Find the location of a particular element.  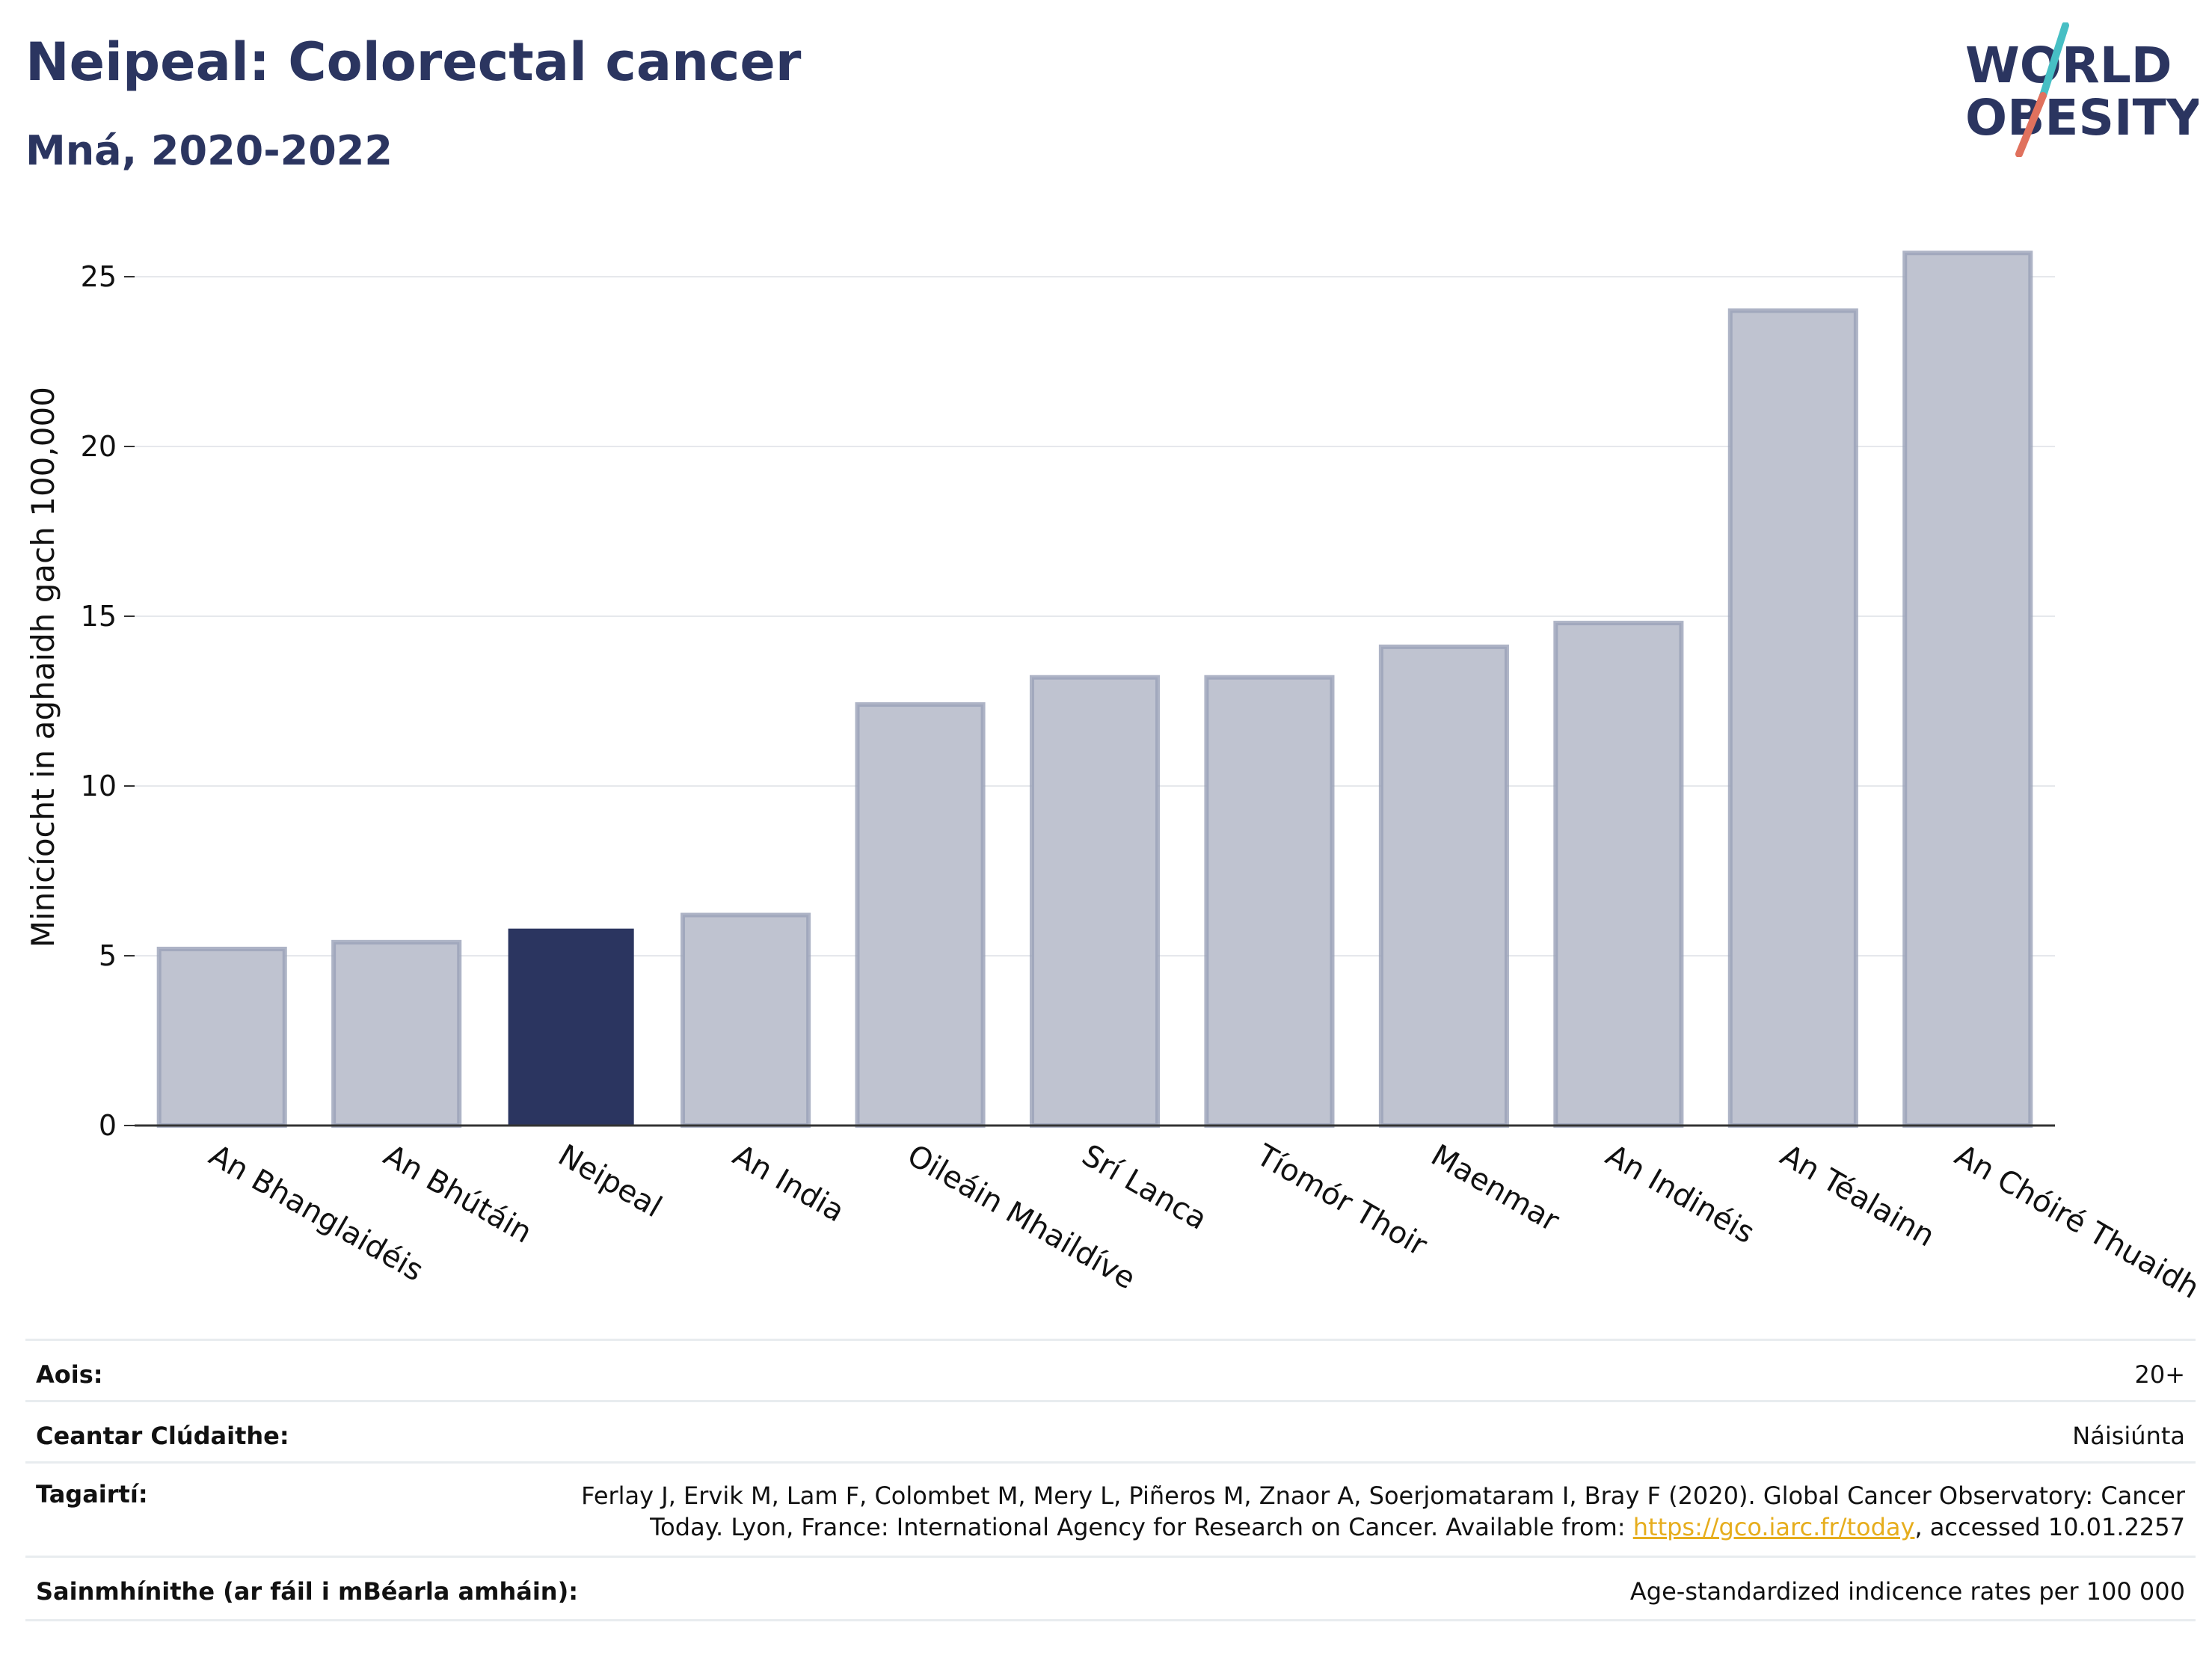

y-tick-label: 20 is located at coordinates (99, 446).